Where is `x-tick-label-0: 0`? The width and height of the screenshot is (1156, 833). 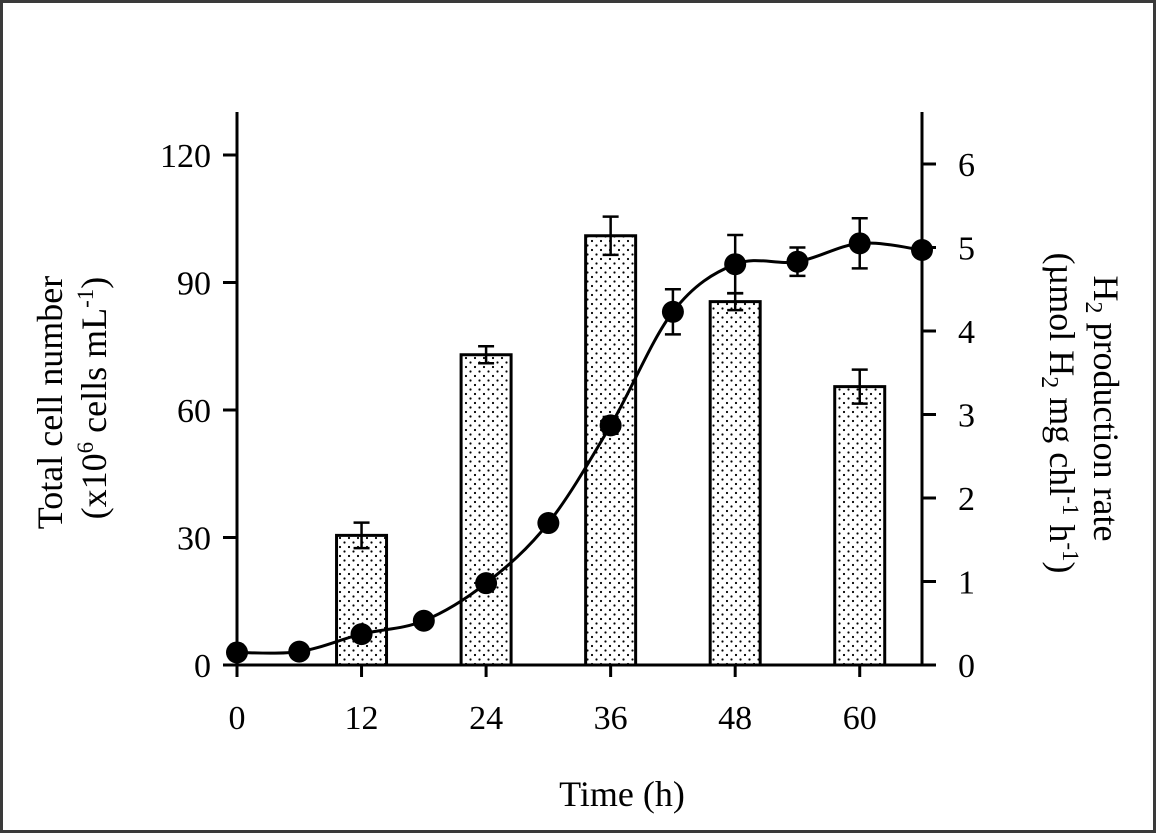 x-tick-label-0: 0 is located at coordinates (237, 718).